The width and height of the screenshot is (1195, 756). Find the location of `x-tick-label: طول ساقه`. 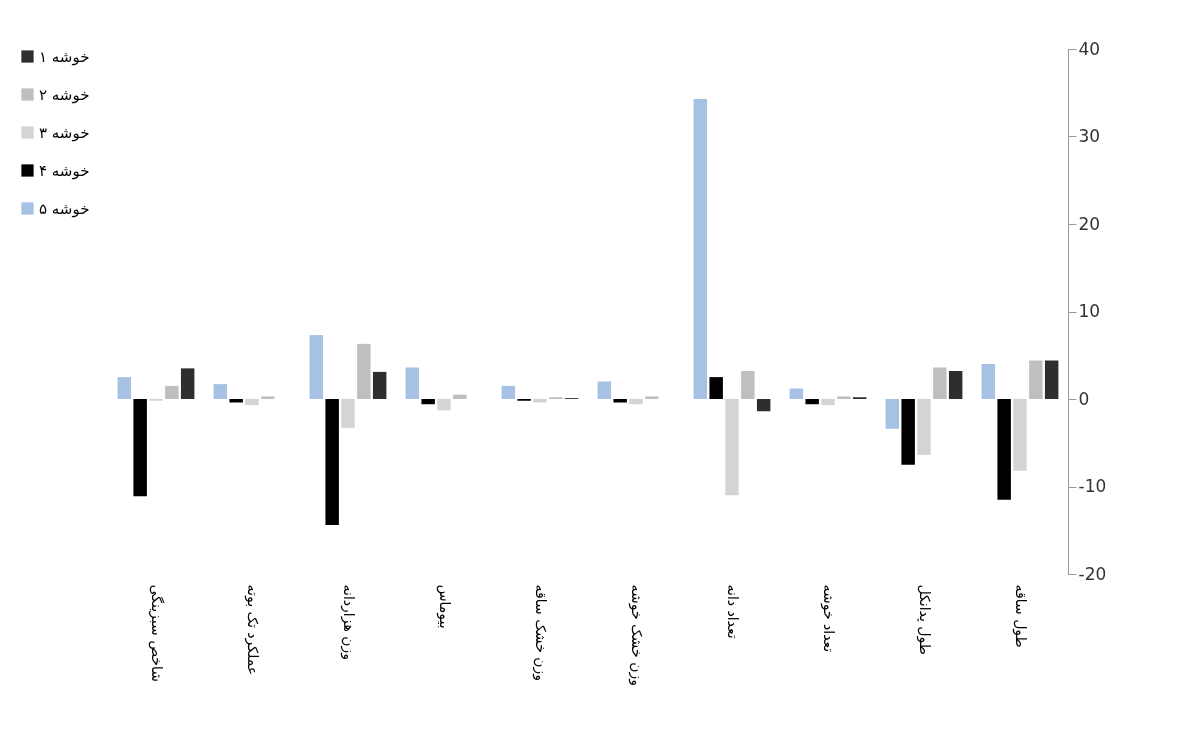

x-tick-label: طول ساقه is located at coordinates (1020, 616).